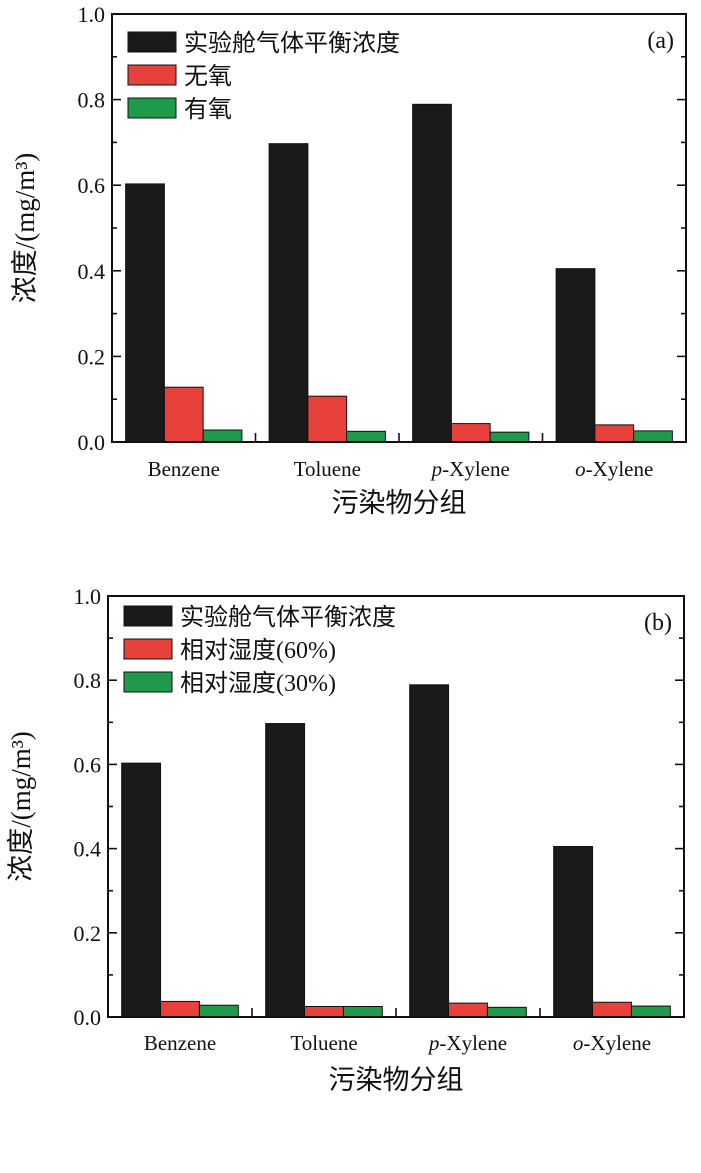 The width and height of the screenshot is (701, 1173). Describe the element at coordinates (658, 623) in the screenshot. I see `panel-label: (b)` at that location.